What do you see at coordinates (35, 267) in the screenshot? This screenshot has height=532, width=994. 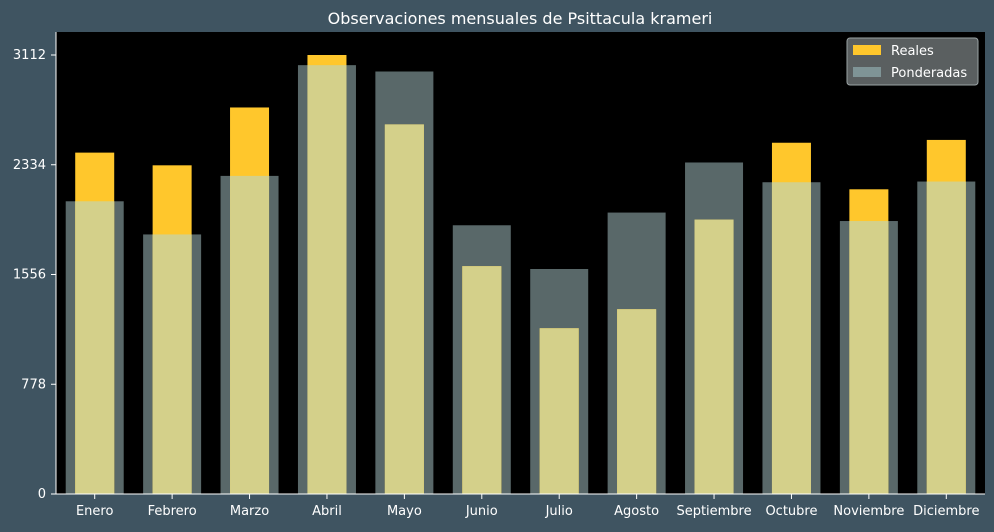 I see `y-axis: 0 778 1556 2334 3112` at bounding box center [35, 267].